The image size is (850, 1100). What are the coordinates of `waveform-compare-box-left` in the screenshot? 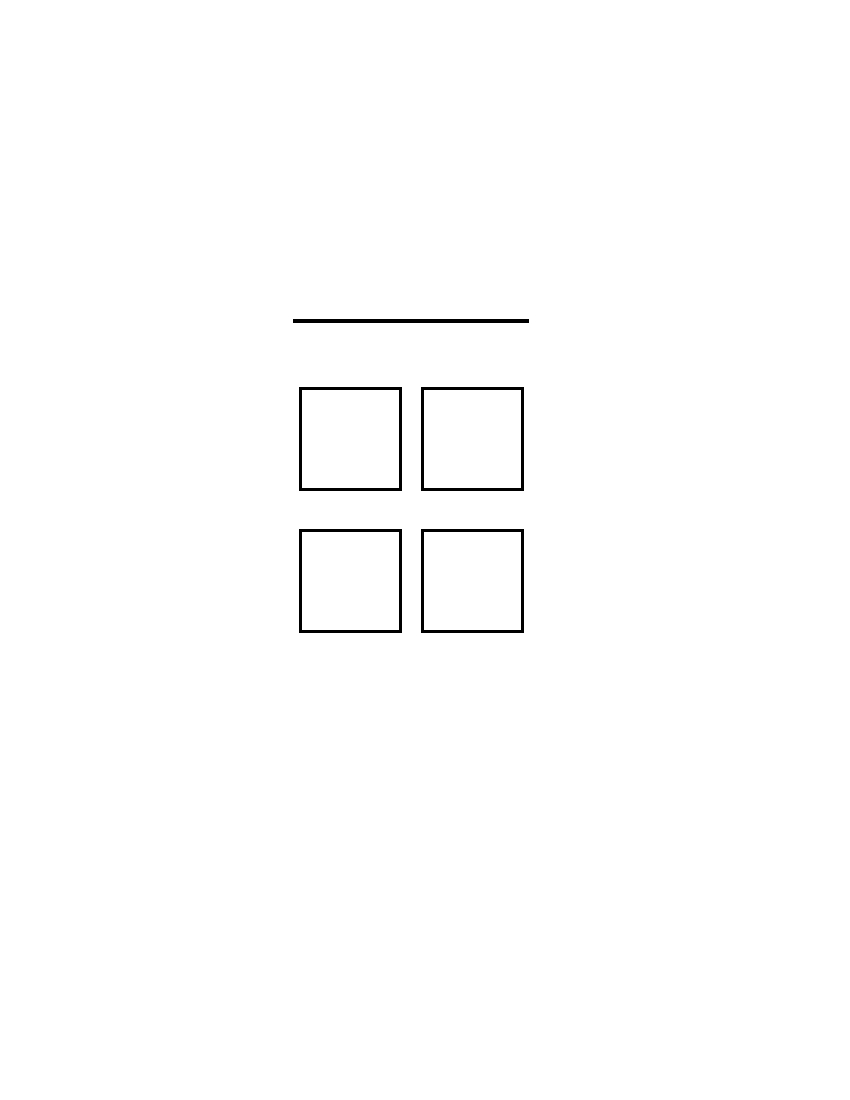 It's located at (350, 439).